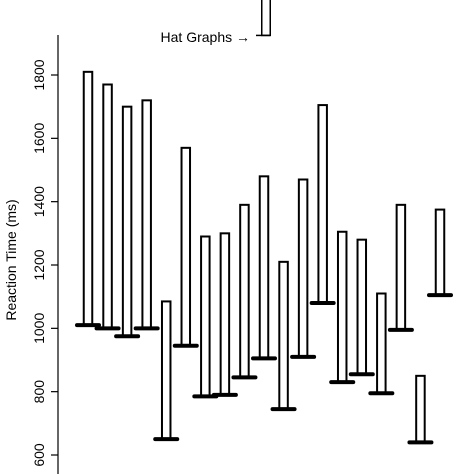 This screenshot has height=474, width=474. I want to click on y-tick-label: 800, so click(39, 392).